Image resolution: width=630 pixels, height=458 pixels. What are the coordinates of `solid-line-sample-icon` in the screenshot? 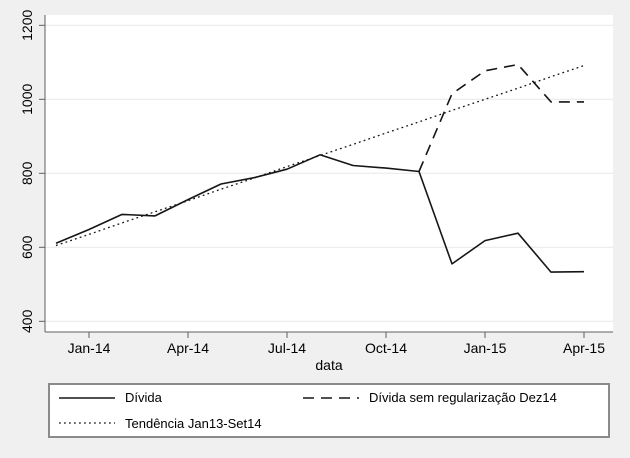 It's located at (87, 397).